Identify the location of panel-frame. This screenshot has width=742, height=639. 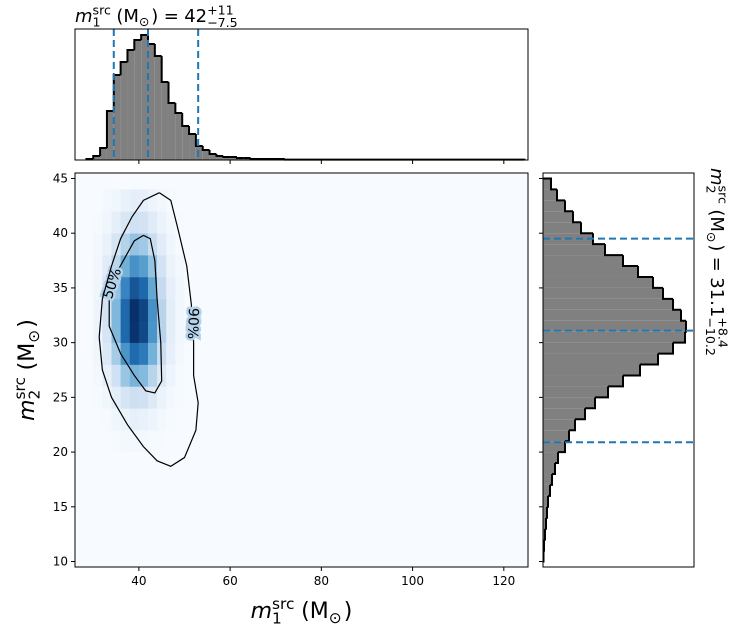
(618, 370).